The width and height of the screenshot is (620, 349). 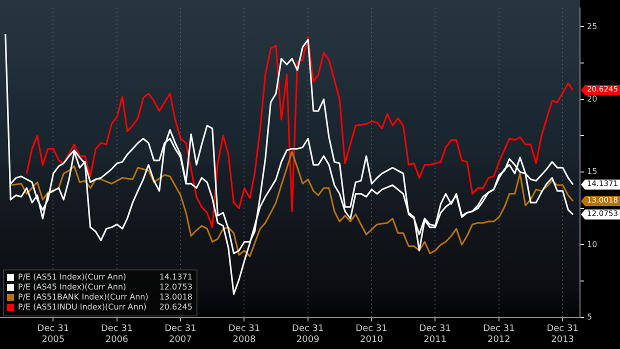 I want to click on x-tick-label: Dec 31 2011, so click(x=435, y=334).